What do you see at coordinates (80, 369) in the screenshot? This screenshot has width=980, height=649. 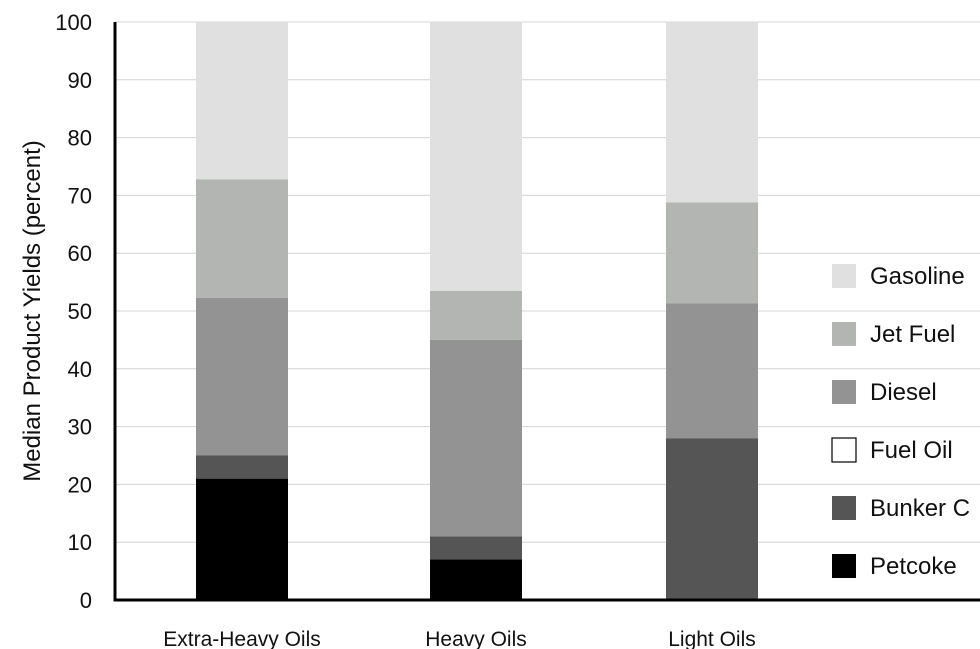 I see `y-tick-label: 40` at bounding box center [80, 369].